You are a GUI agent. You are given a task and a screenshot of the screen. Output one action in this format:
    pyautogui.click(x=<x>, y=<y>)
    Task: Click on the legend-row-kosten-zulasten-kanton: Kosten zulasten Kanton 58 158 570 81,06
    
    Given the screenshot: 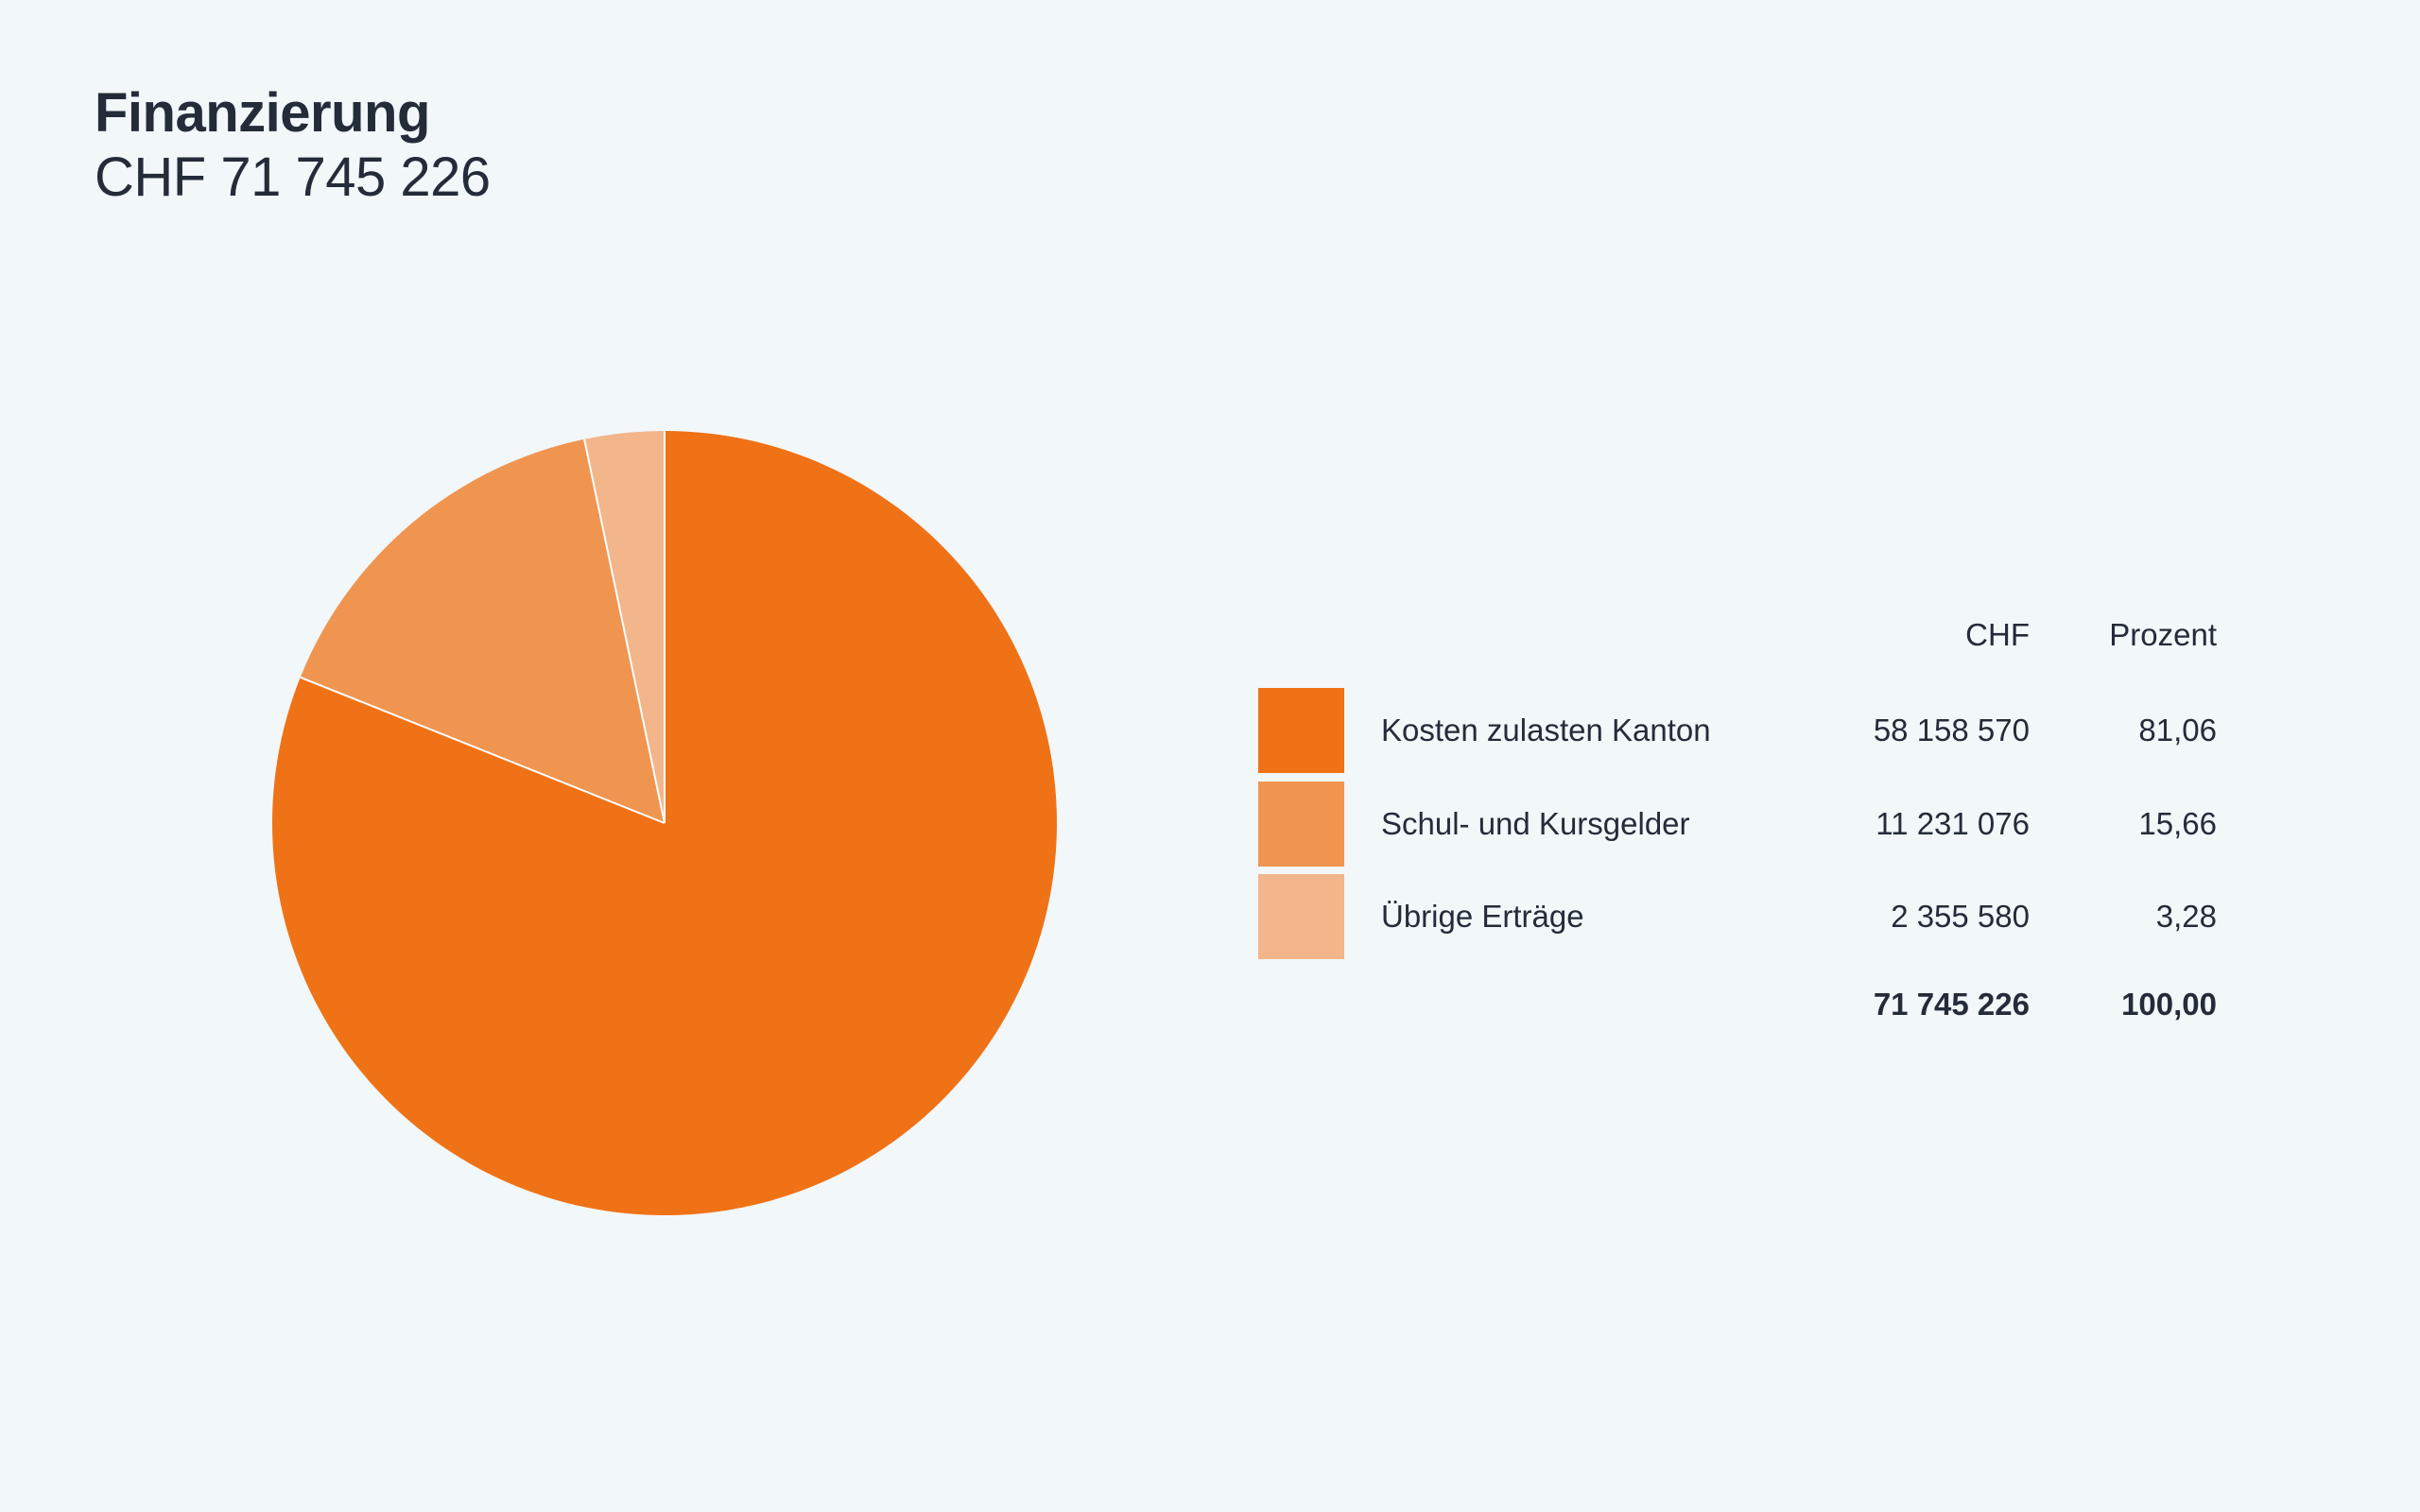 What is the action you would take?
    pyautogui.click(x=1737, y=730)
    